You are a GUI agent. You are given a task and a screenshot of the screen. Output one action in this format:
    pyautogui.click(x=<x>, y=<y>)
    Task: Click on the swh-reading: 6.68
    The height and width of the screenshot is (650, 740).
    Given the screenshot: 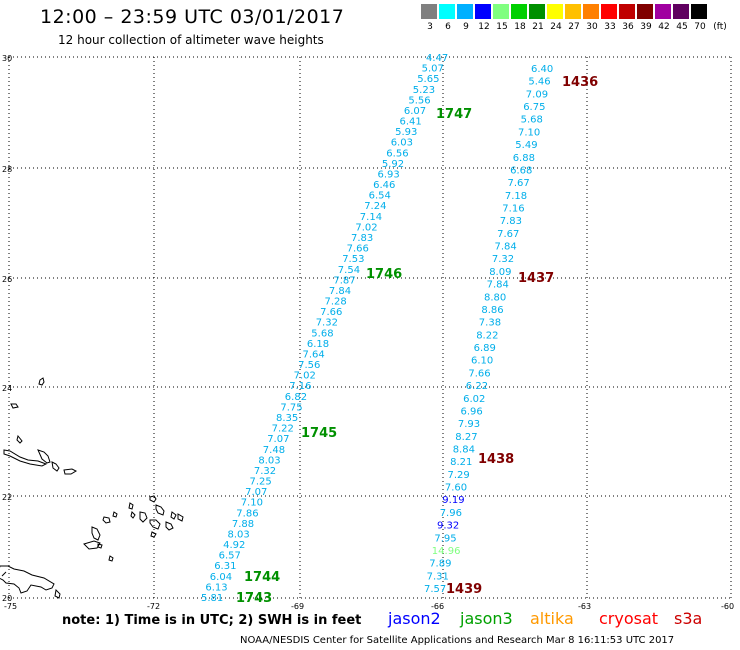 What is the action you would take?
    pyautogui.click(x=521, y=171)
    